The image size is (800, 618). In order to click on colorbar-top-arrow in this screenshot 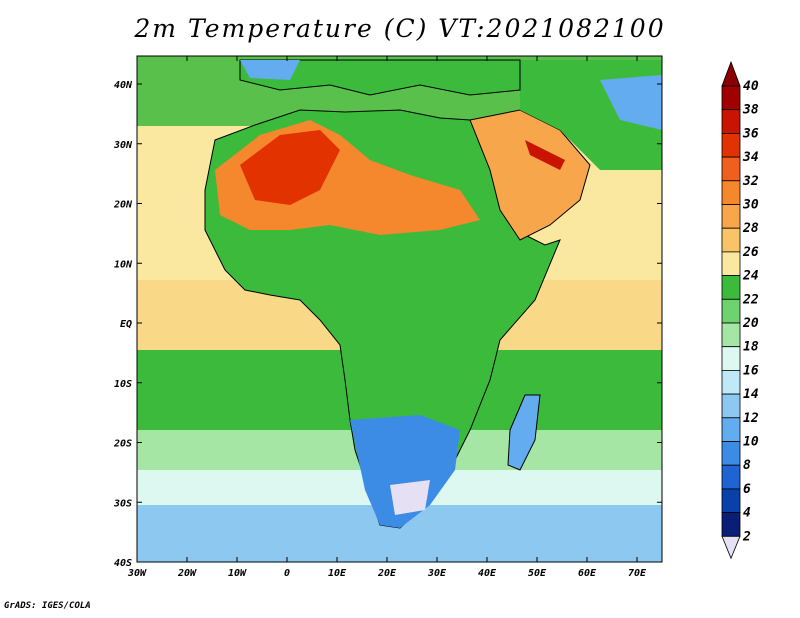, I will do `click(731, 73)`.